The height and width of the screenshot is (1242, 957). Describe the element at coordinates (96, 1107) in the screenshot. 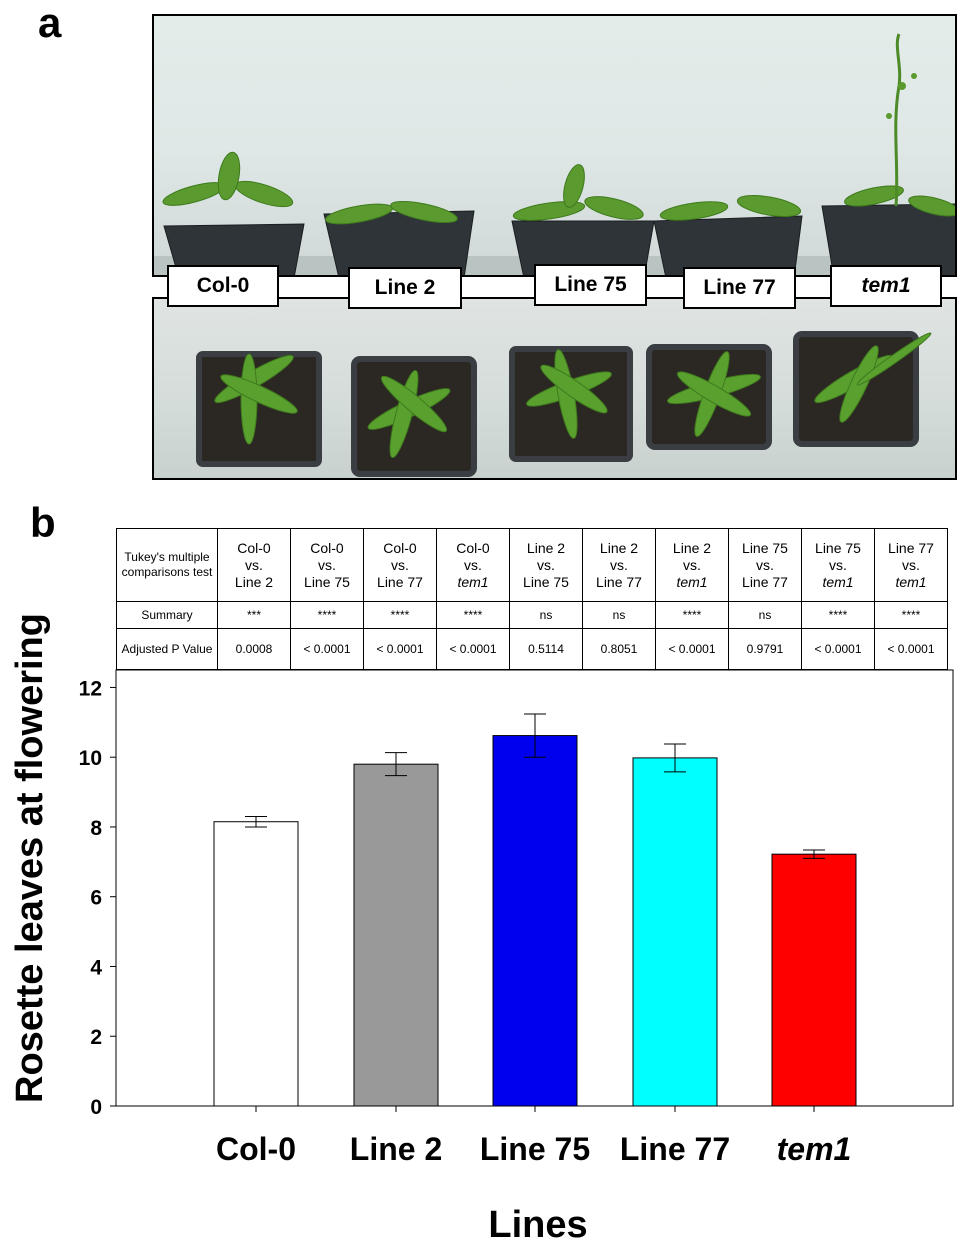

I see `y-tick-label: 0` at that location.